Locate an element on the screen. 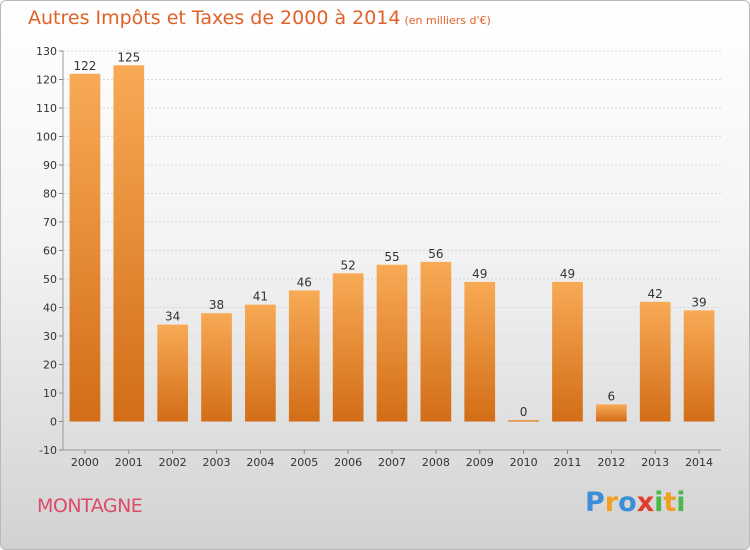 Image resolution: width=750 pixels, height=550 pixels. y-tick-label: -10 is located at coordinates (48, 450).